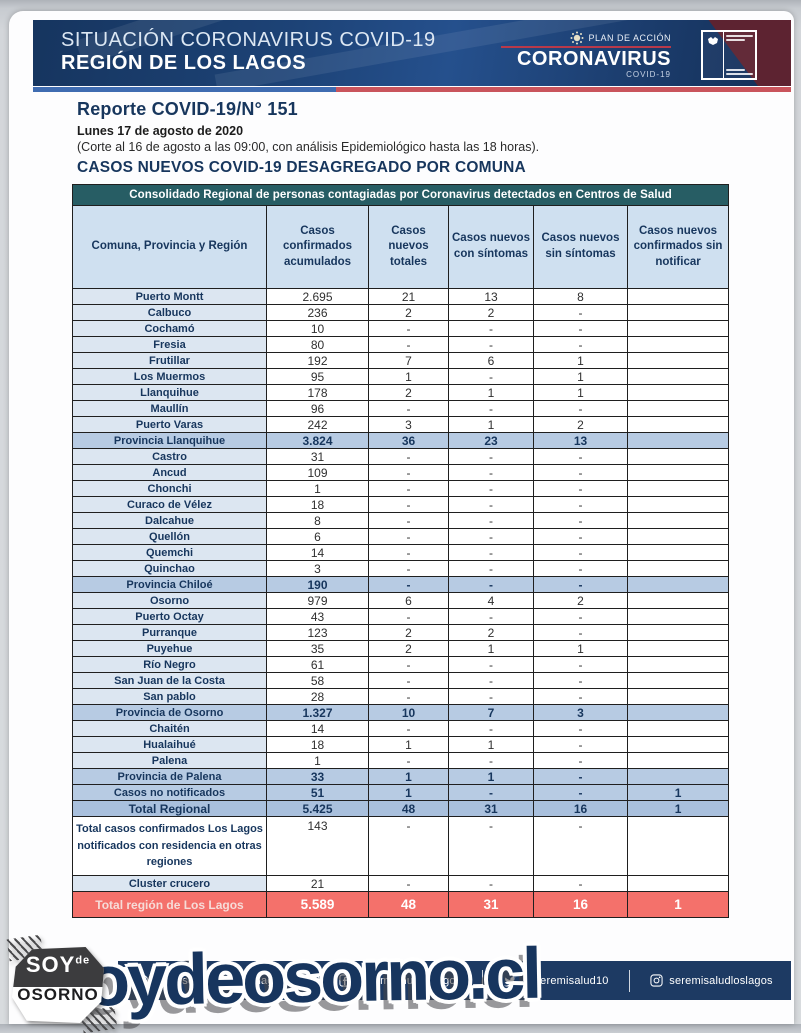 This screenshot has height=1033, width=801. Describe the element at coordinates (169, 883) in the screenshot. I see `row-label: Cluster crucero` at that location.